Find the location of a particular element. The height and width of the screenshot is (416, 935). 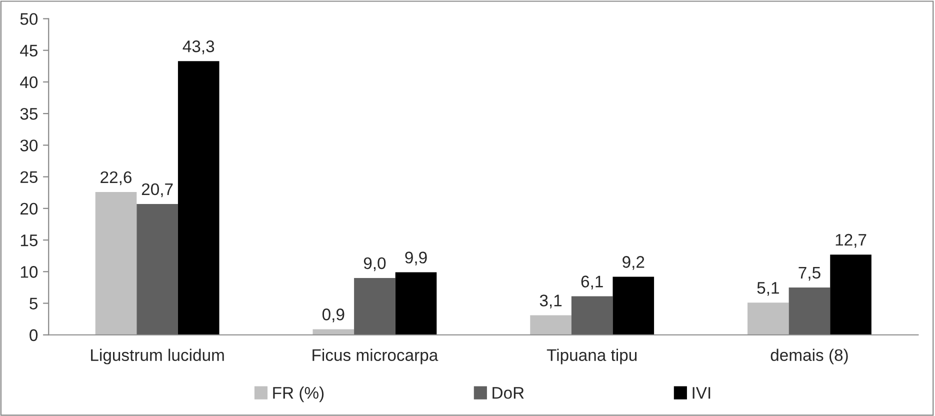

data-label: 9,2 is located at coordinates (633, 263).